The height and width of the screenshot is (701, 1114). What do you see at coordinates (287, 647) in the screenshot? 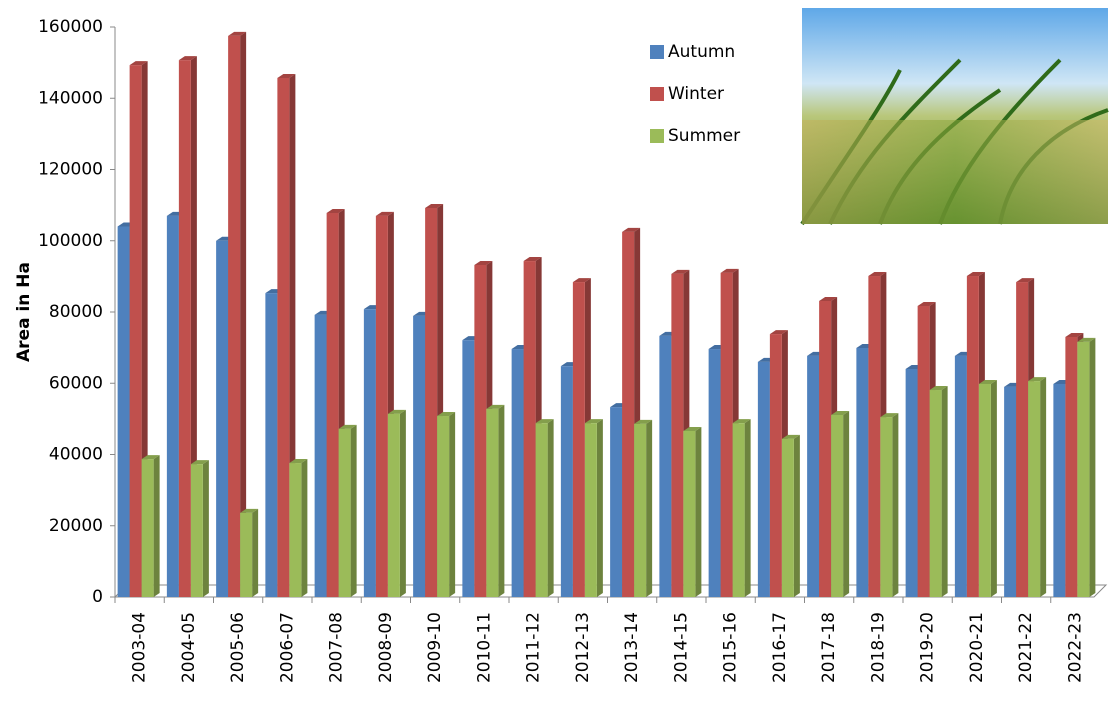
I see `x-tick-label: 2006-07` at bounding box center [287, 647].